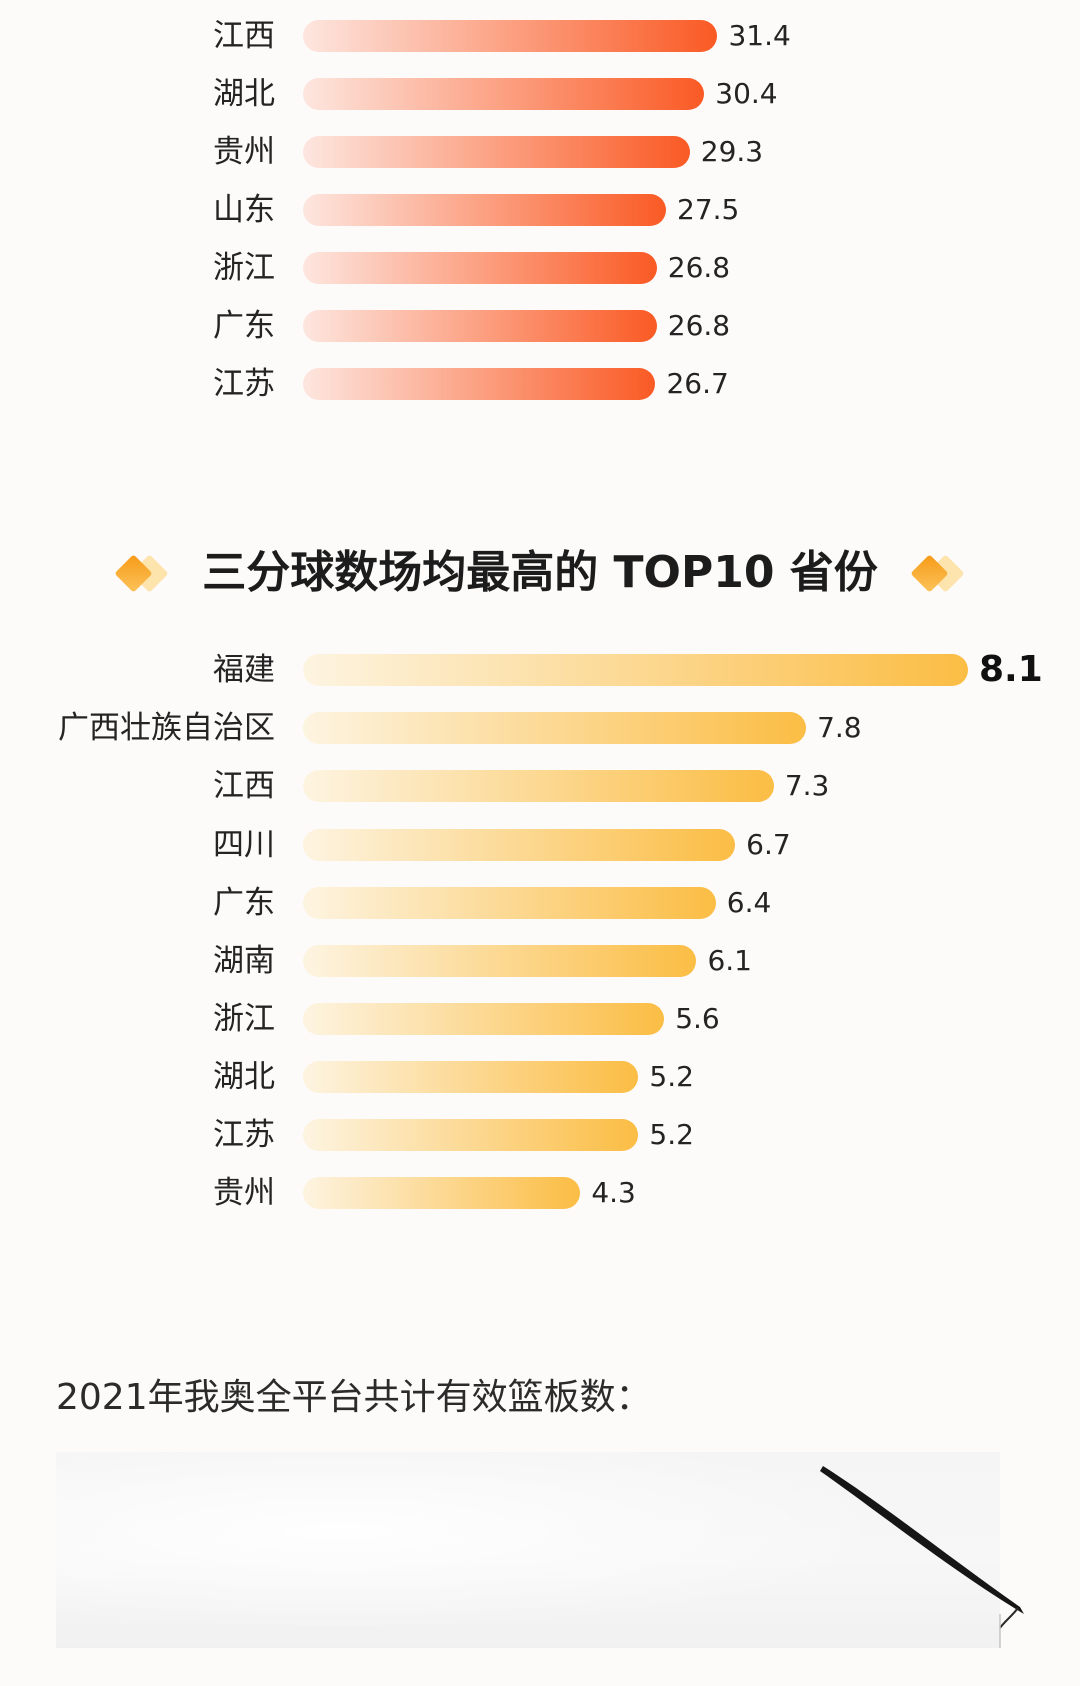  I want to click on bar-row: 广东 6.4, so click(540, 903).